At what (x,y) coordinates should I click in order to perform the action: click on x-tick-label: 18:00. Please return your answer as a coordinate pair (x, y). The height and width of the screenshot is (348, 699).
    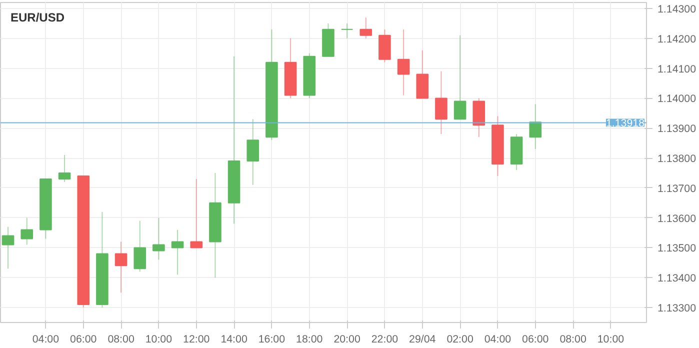
    Looking at the image, I should click on (309, 340).